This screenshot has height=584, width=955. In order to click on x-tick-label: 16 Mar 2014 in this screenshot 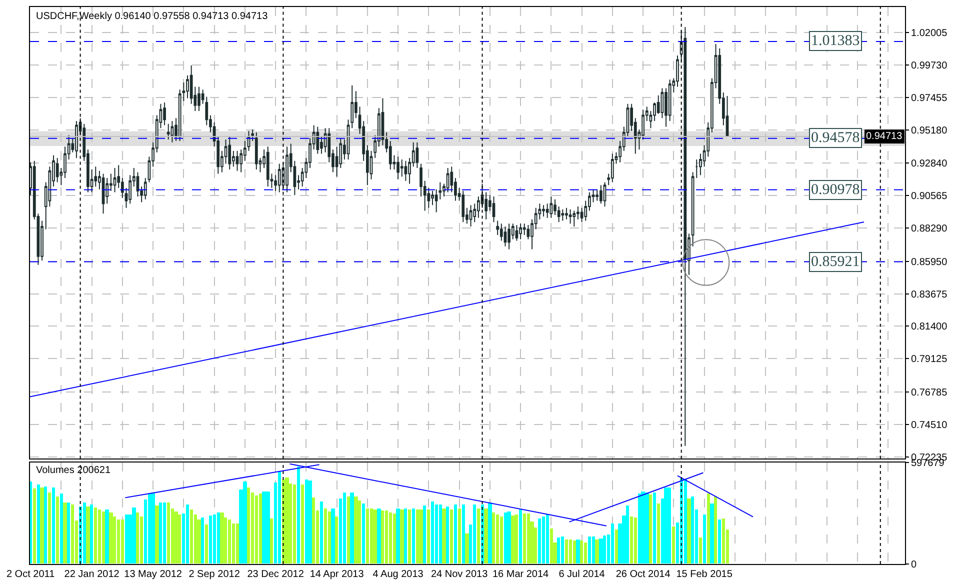, I will do `click(521, 574)`.